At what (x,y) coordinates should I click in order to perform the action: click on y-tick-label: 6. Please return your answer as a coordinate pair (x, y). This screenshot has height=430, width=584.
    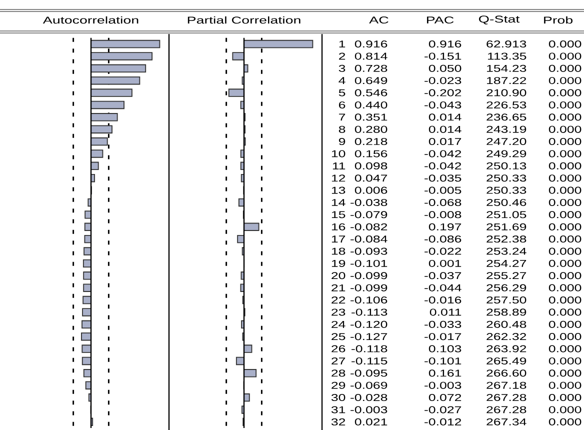
    Looking at the image, I should click on (342, 104).